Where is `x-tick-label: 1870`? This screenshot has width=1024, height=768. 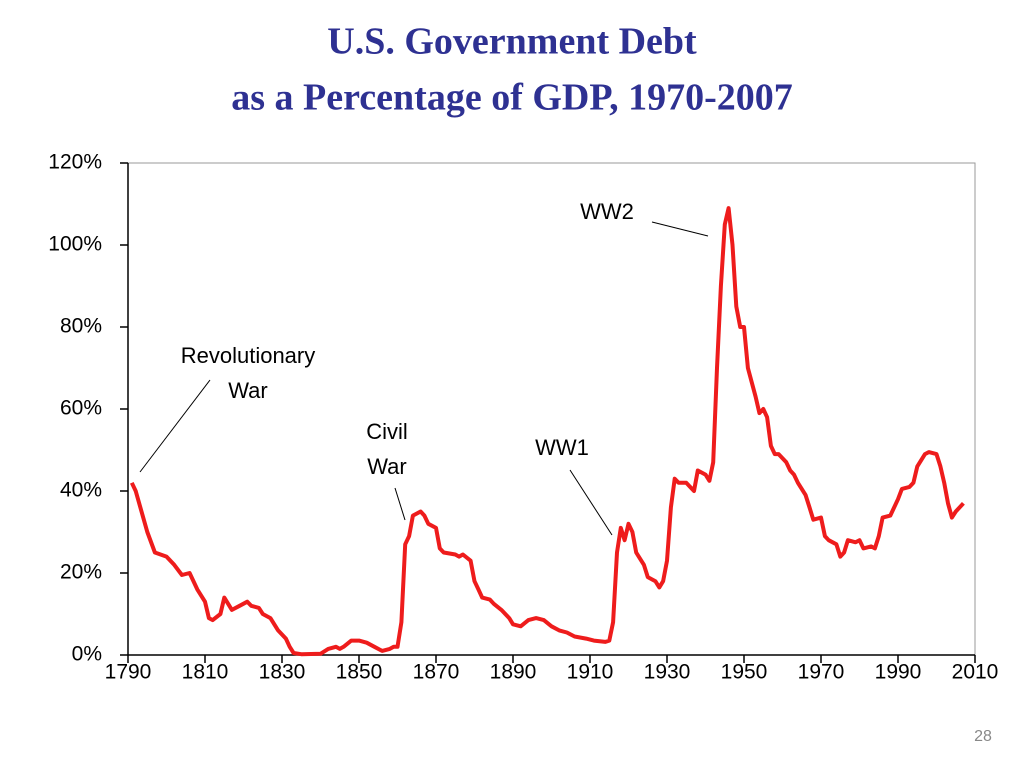 x-tick-label: 1870 is located at coordinates (436, 672).